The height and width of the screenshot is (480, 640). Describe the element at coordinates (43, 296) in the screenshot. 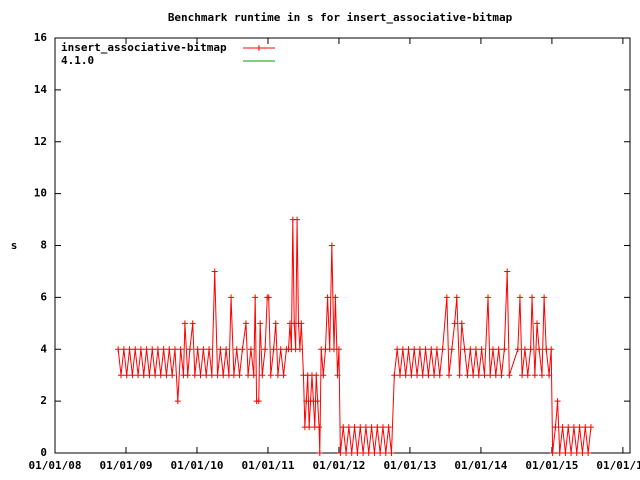

I see `y-tick-label: 6` at that location.